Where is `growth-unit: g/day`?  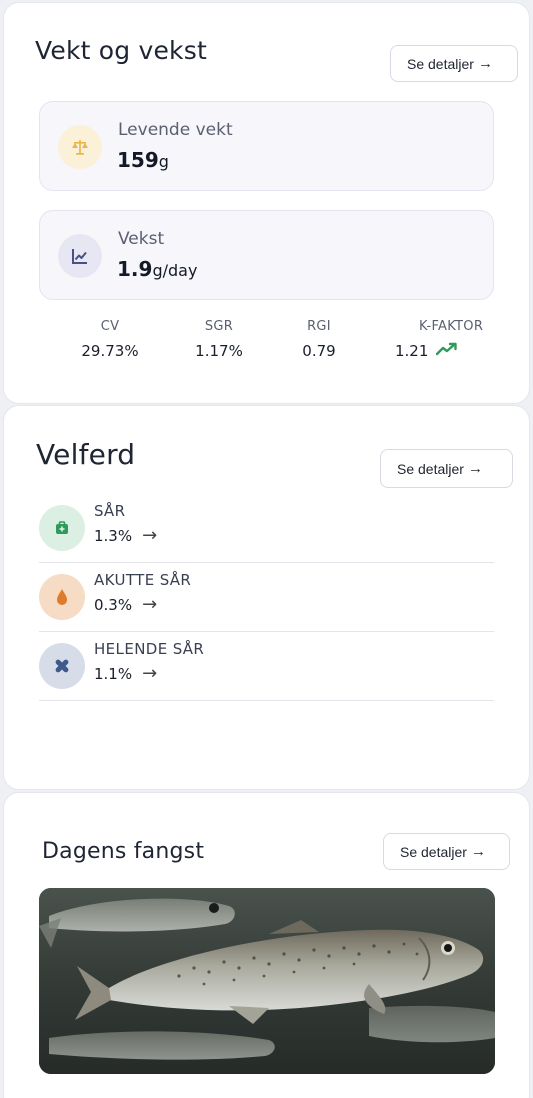
growth-unit: g/day is located at coordinates (175, 270).